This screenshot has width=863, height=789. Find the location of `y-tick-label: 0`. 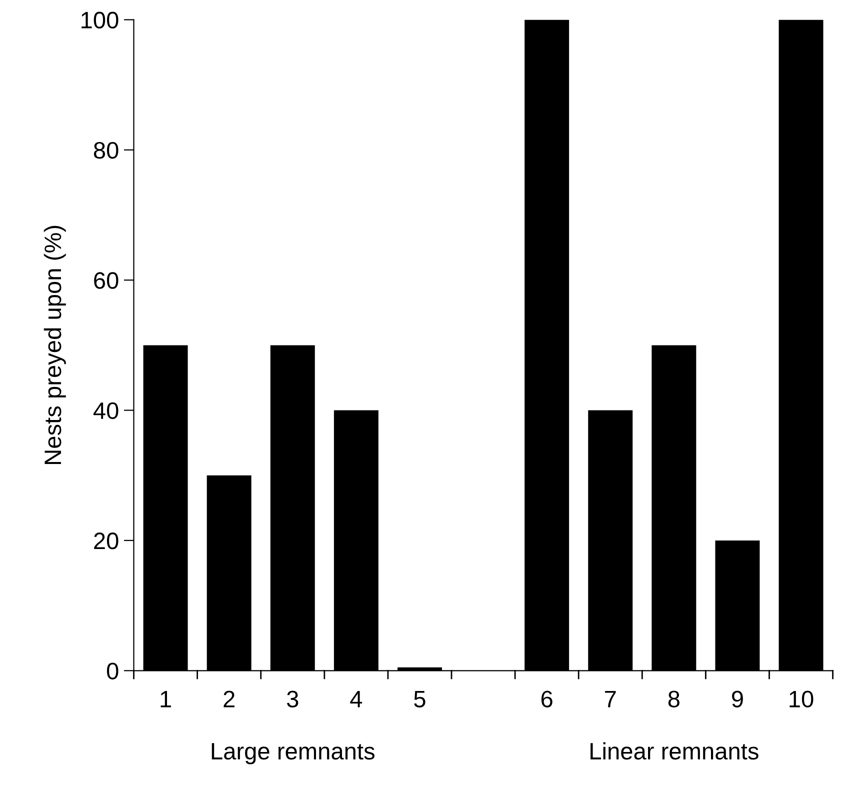

y-tick-label: 0 is located at coordinates (112, 671).